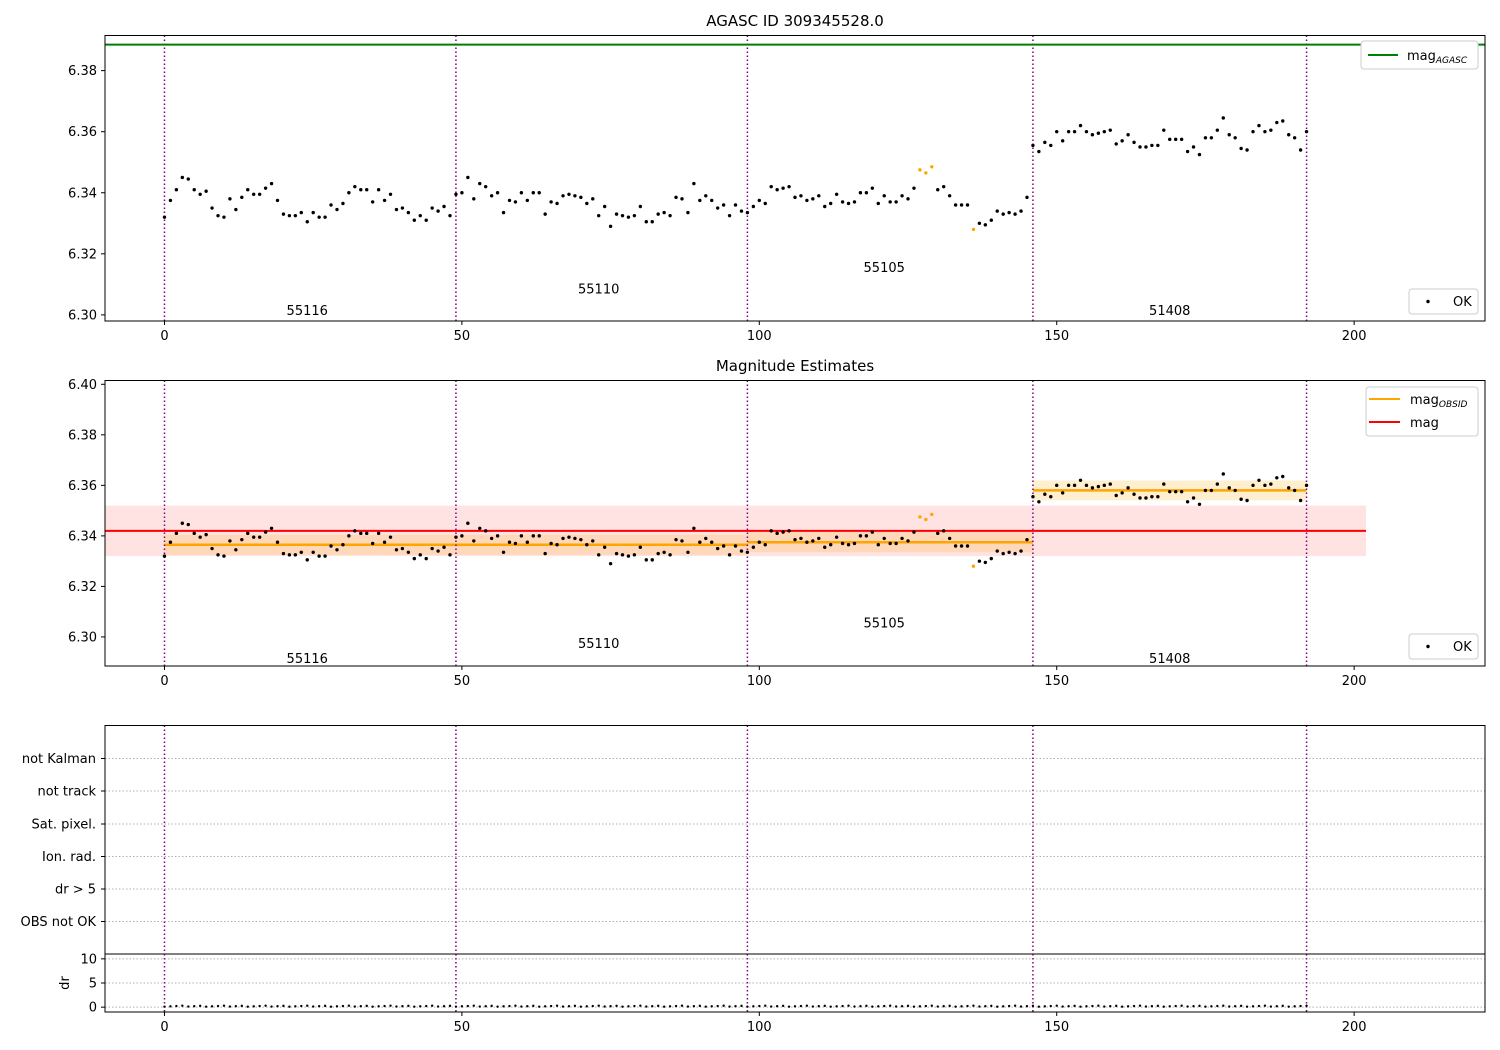 The width and height of the screenshot is (1500, 1050). Describe the element at coordinates (1056, 681) in the screenshot. I see `x-tick-label: 150` at that location.